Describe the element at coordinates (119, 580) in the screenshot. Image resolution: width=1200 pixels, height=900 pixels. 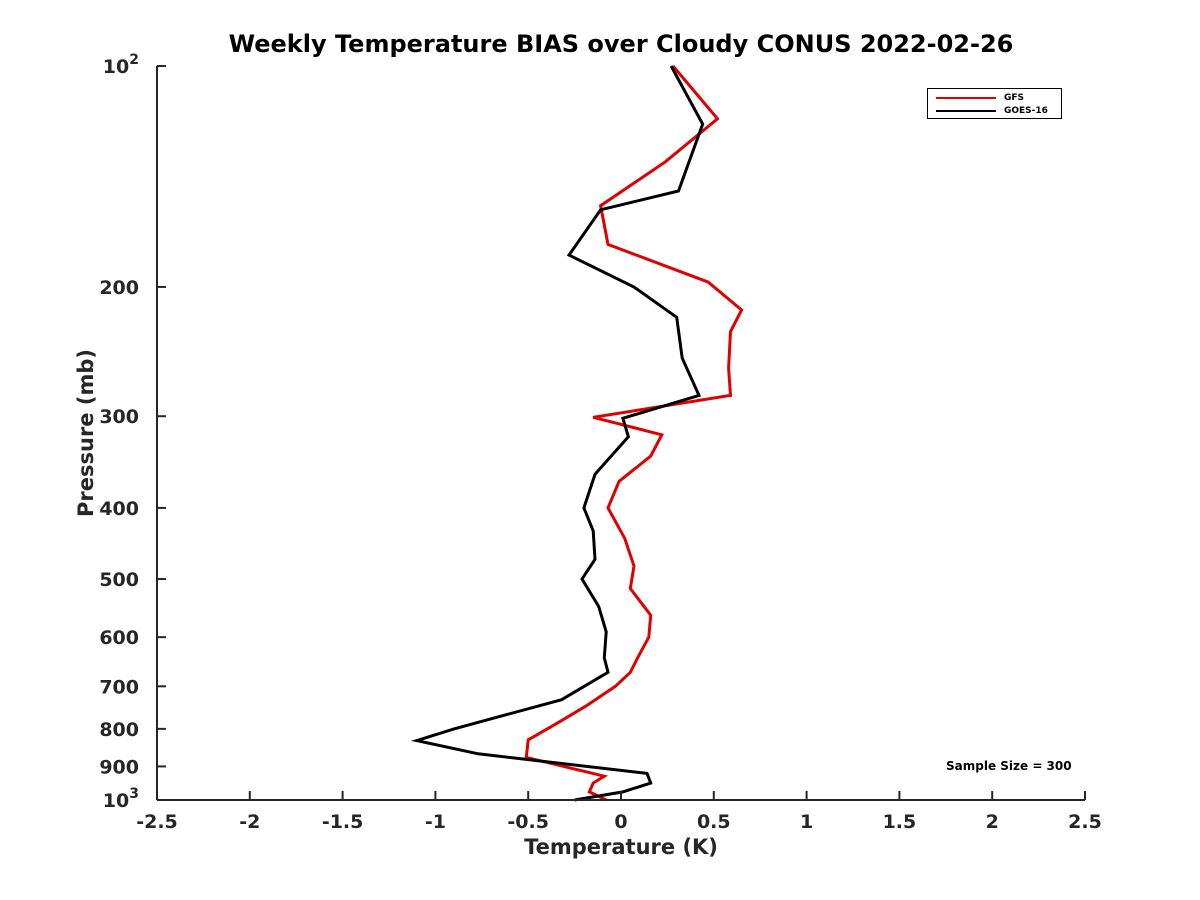
I see `y-tick-label: 500` at that location.